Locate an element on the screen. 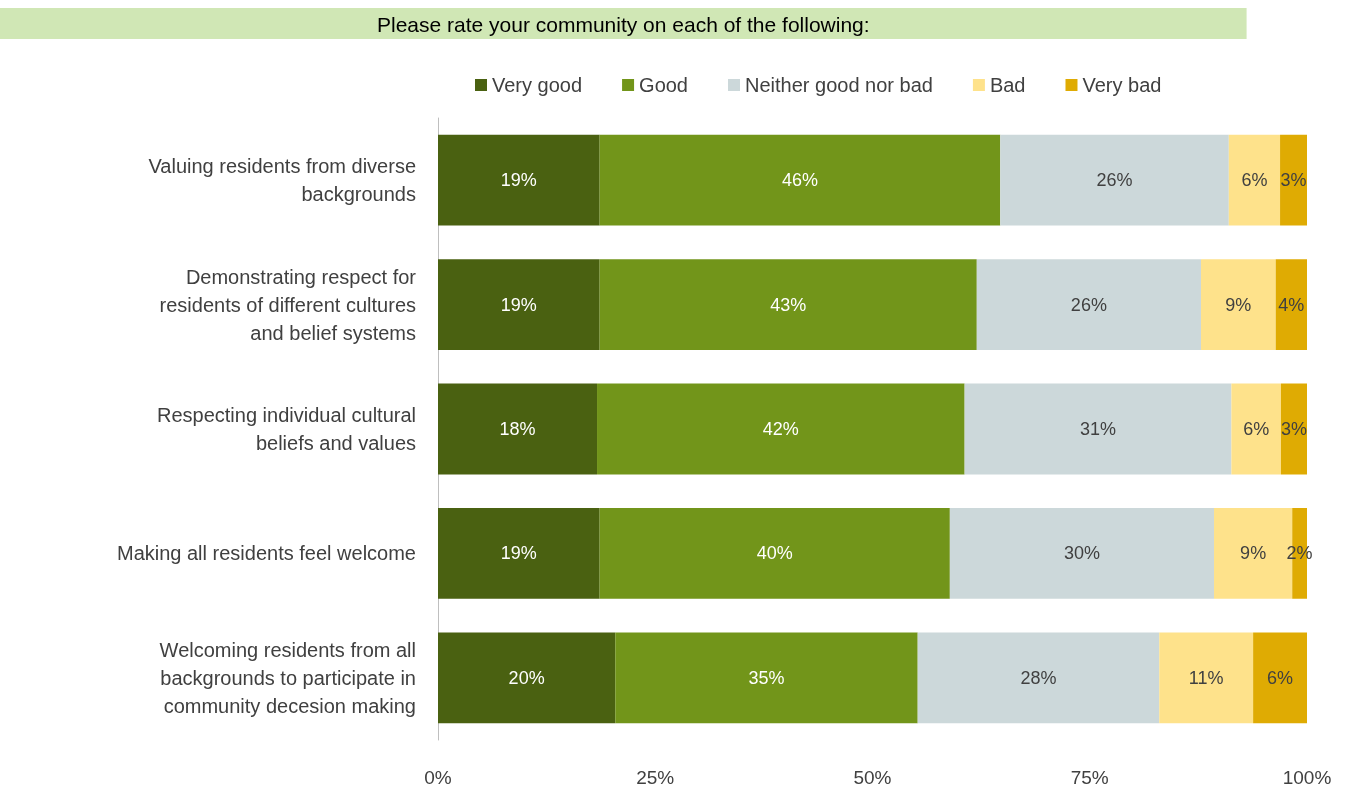 The width and height of the screenshot is (1355, 798). data-label: 40% is located at coordinates (774, 553).